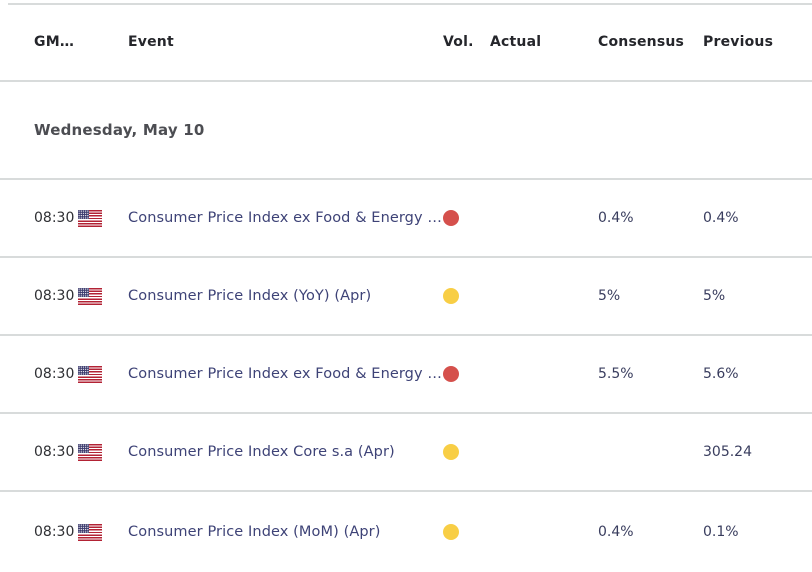 The image size is (812, 572). I want to click on table-header-row: GM… Event Vol. Actual Consensus Previous, so click(406, 43).